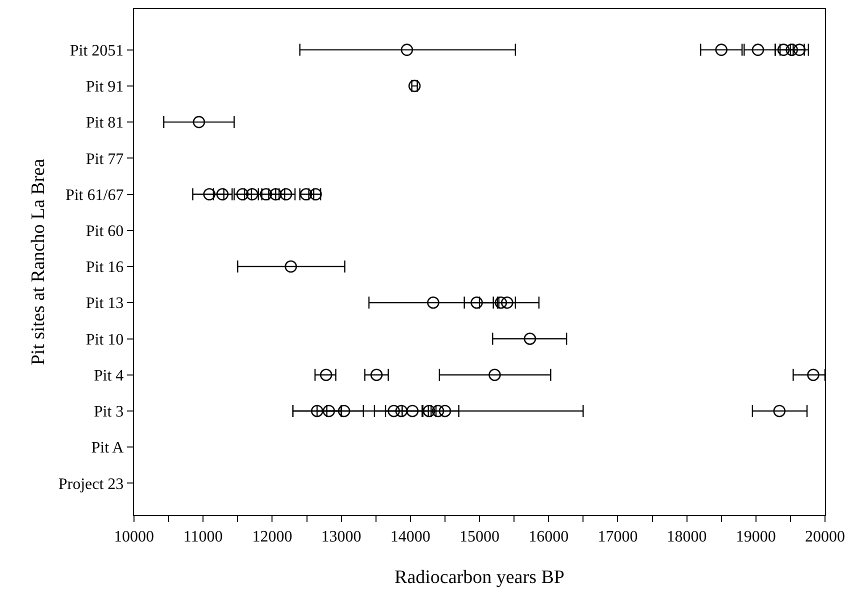 This screenshot has width=853, height=596. Describe the element at coordinates (105, 267) in the screenshot. I see `y-tick-label: Pit 16` at that location.